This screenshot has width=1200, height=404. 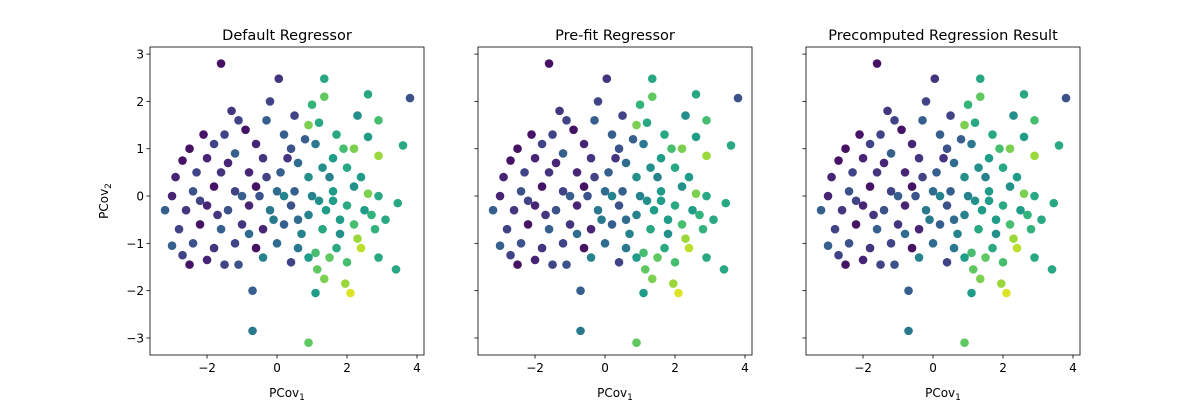 I want to click on y-tick-label: 2, so click(x=140, y=102).